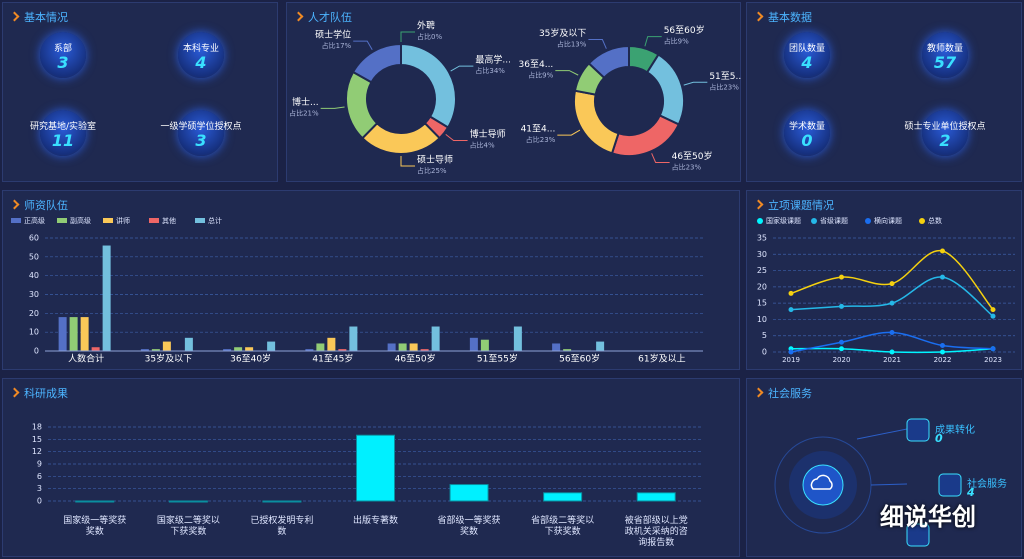  I want to click on y-tick-label: 12, so click(37, 451).